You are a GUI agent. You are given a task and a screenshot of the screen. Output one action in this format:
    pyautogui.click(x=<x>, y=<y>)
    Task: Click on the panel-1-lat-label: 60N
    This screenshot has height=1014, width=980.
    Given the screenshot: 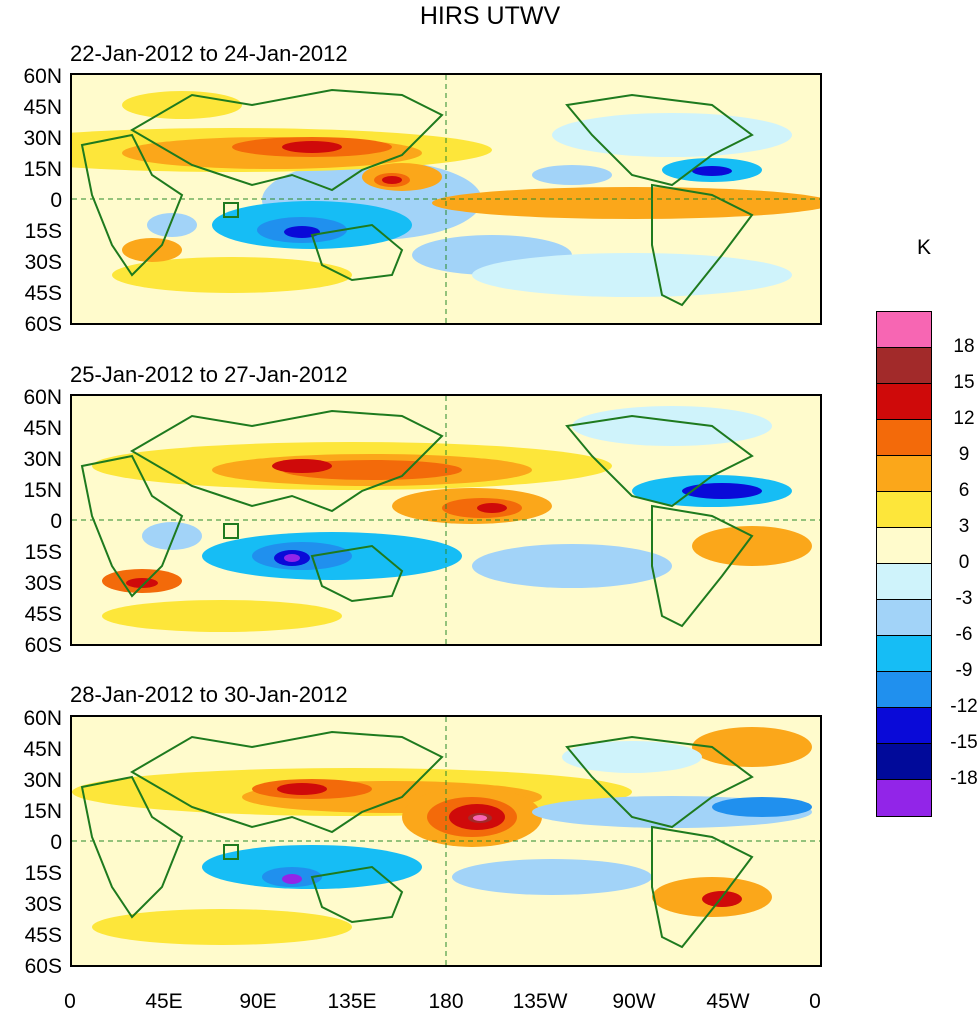 What is the action you would take?
    pyautogui.click(x=42, y=76)
    